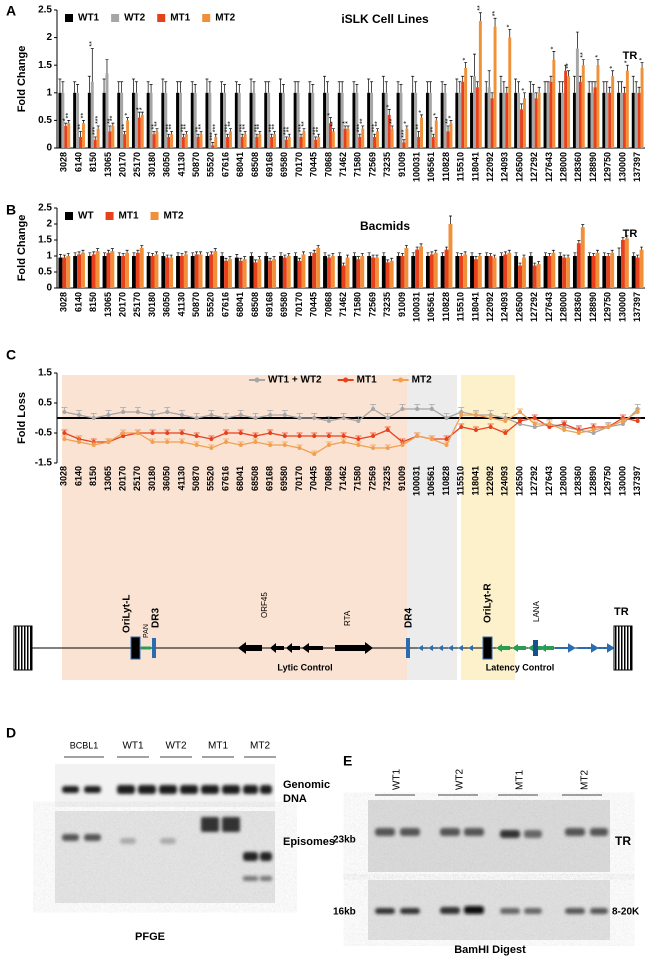 The image size is (655, 959). I want to click on x-tick-label: 55520, so click(211, 164).